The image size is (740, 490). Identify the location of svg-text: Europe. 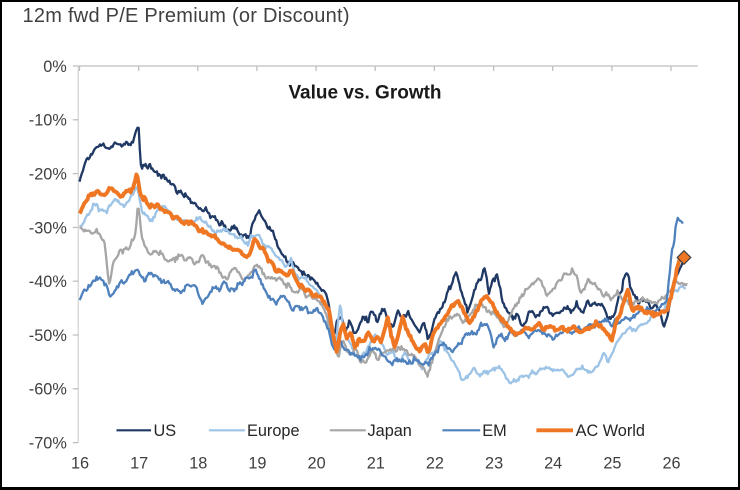
(273, 431).